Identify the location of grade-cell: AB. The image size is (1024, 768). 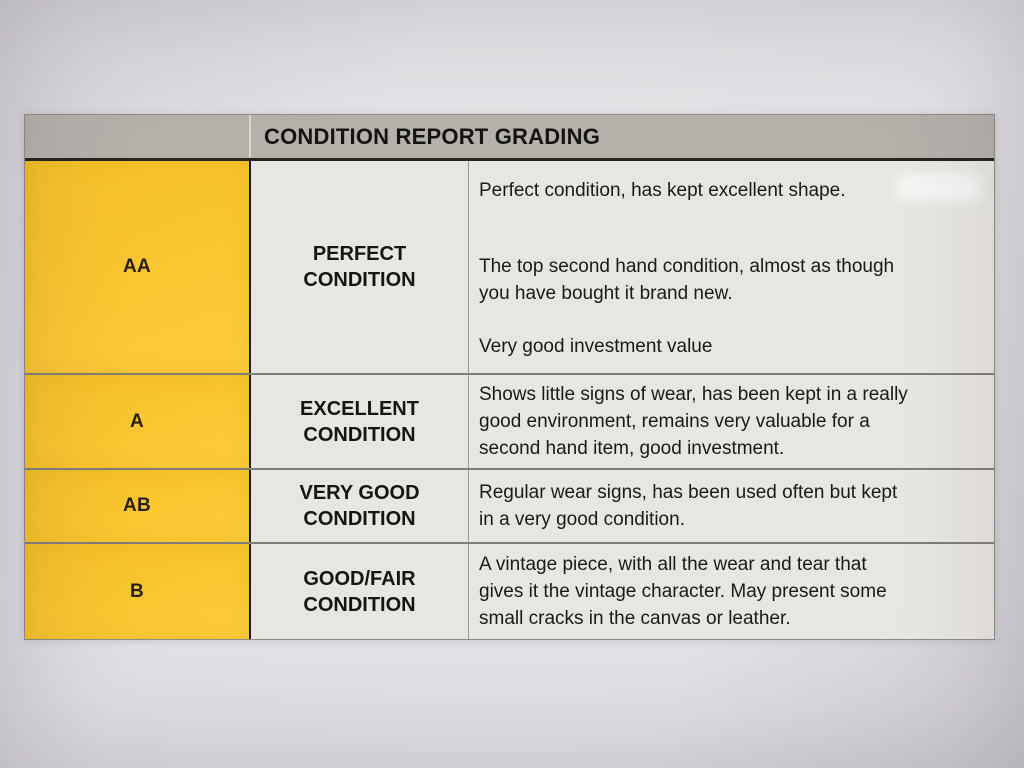
(138, 506).